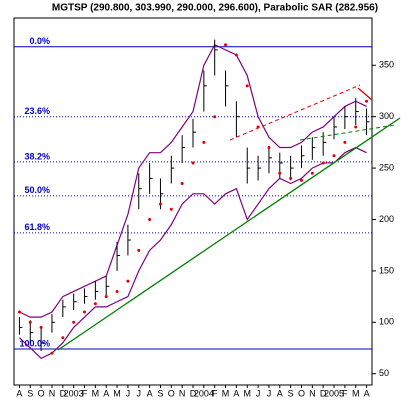  I want to click on y-tick-label: 50, so click(384, 373).